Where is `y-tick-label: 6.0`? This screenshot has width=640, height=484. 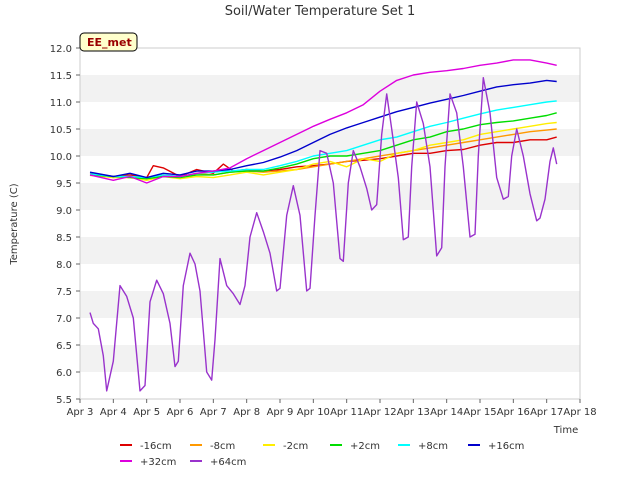 y-tick-label: 6.0 is located at coordinates (64, 373).